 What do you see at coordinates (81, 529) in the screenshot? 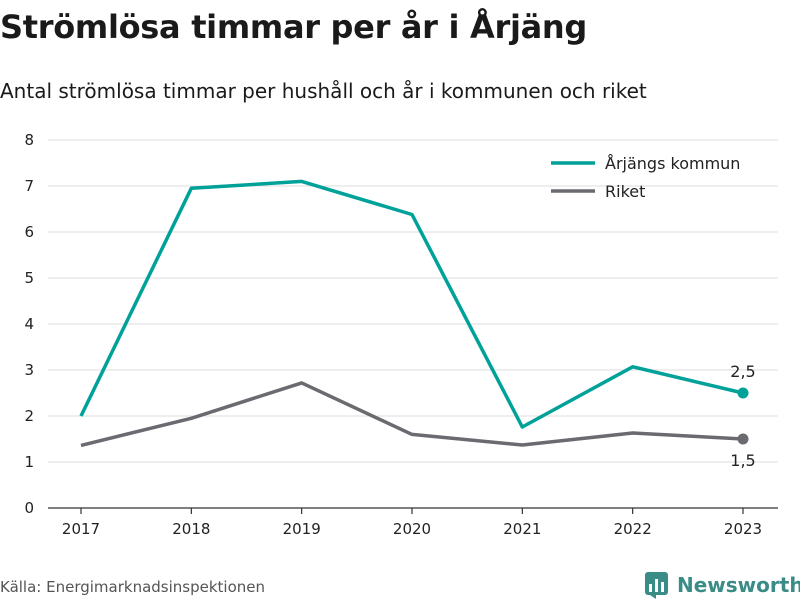
I see `x-tick-label: 2017` at bounding box center [81, 529].